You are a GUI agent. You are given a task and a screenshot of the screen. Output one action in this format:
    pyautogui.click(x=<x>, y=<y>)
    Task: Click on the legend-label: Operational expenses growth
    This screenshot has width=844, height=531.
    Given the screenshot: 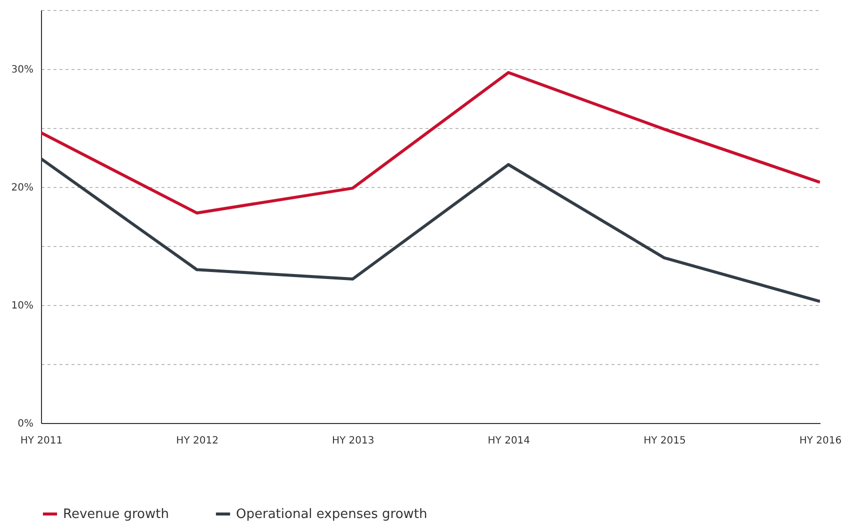 What is the action you would take?
    pyautogui.click(x=332, y=514)
    